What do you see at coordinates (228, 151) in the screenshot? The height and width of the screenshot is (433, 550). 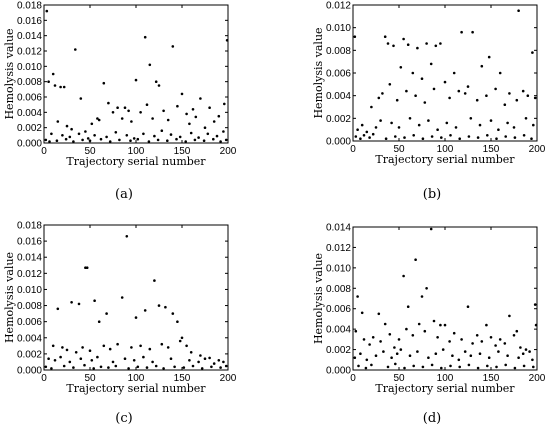 I see `x-tick-label: 200` at bounding box center [228, 151].